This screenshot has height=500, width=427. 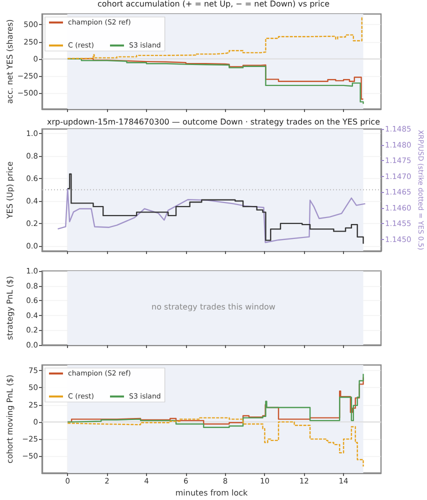 I want to click on y-axis-title: YES (Up) price, so click(x=10, y=190).